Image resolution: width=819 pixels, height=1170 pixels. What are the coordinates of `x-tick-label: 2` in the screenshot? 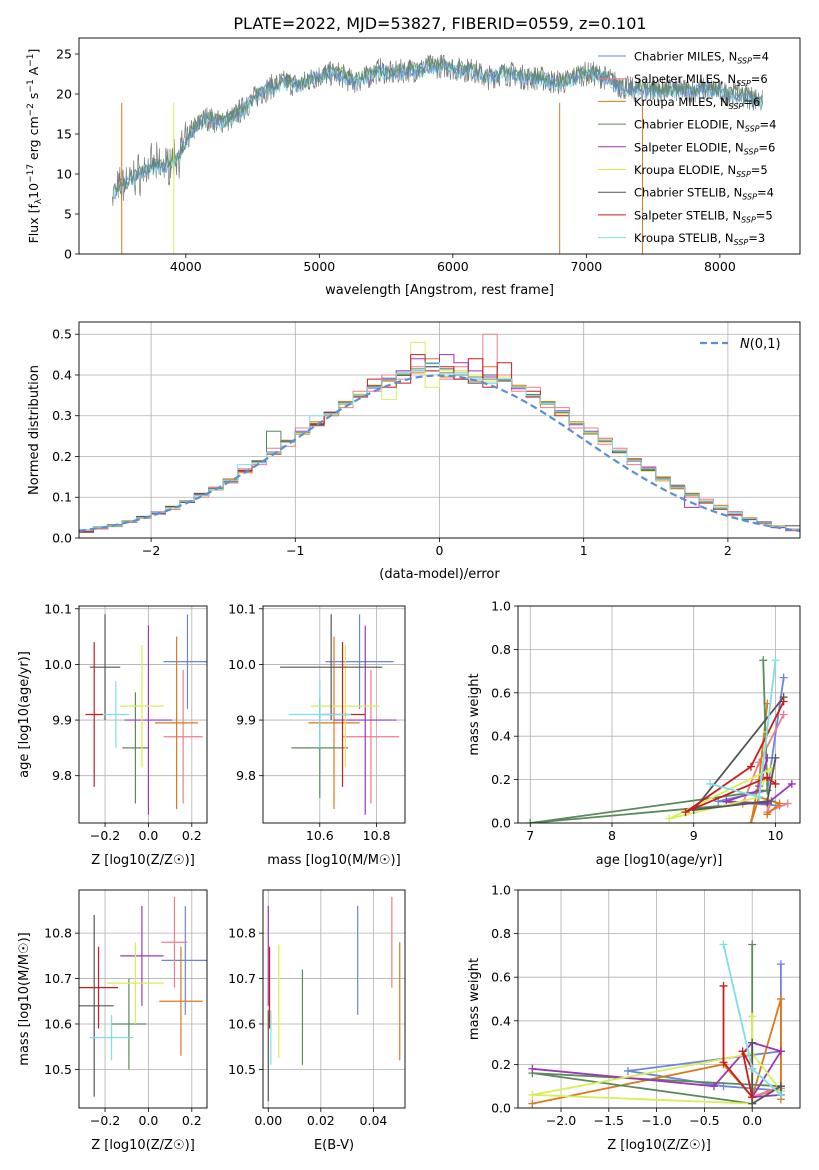 It's located at (728, 550).